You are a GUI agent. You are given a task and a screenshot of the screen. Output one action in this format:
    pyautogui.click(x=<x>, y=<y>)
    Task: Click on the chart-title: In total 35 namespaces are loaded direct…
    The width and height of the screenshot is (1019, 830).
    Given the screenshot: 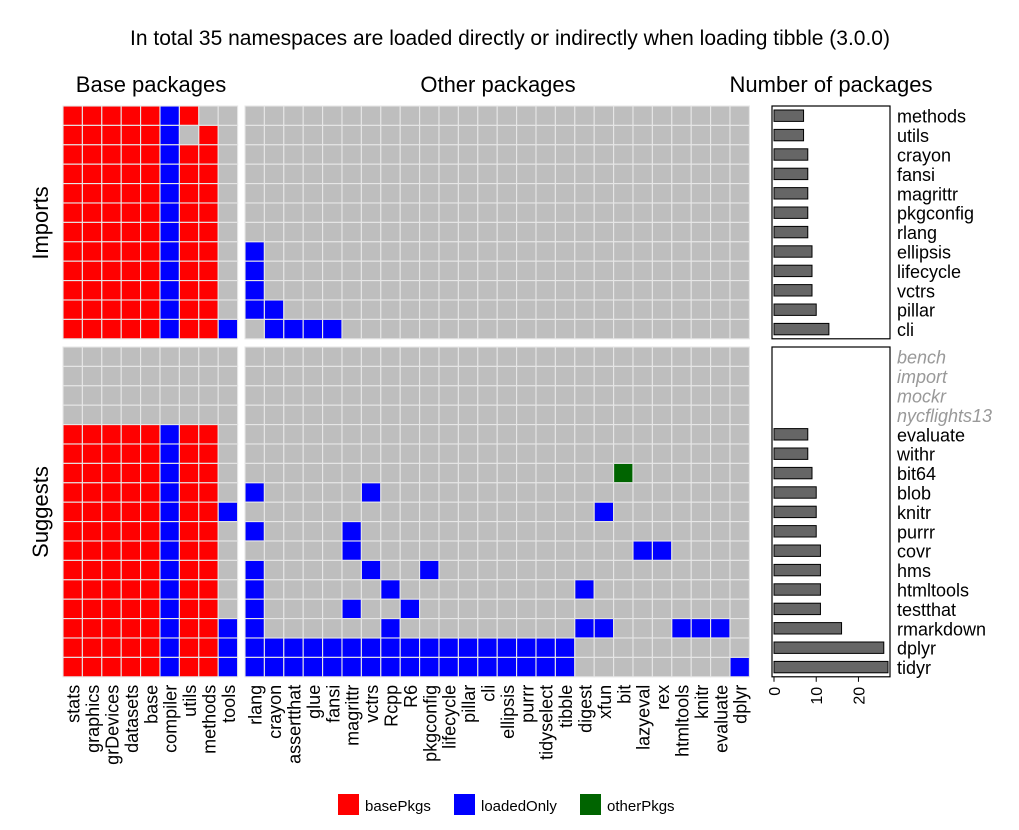 What is the action you would take?
    pyautogui.click(x=510, y=38)
    